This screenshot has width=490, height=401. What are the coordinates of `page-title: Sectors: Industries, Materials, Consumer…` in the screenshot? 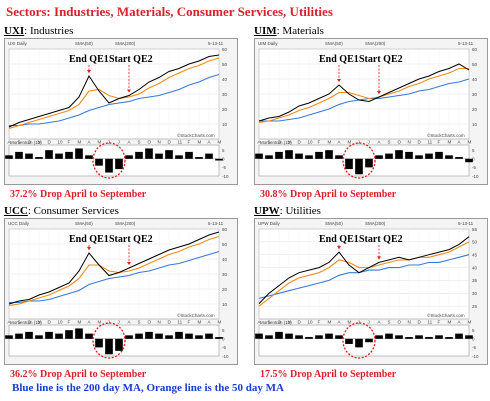 It's located at (169, 11).